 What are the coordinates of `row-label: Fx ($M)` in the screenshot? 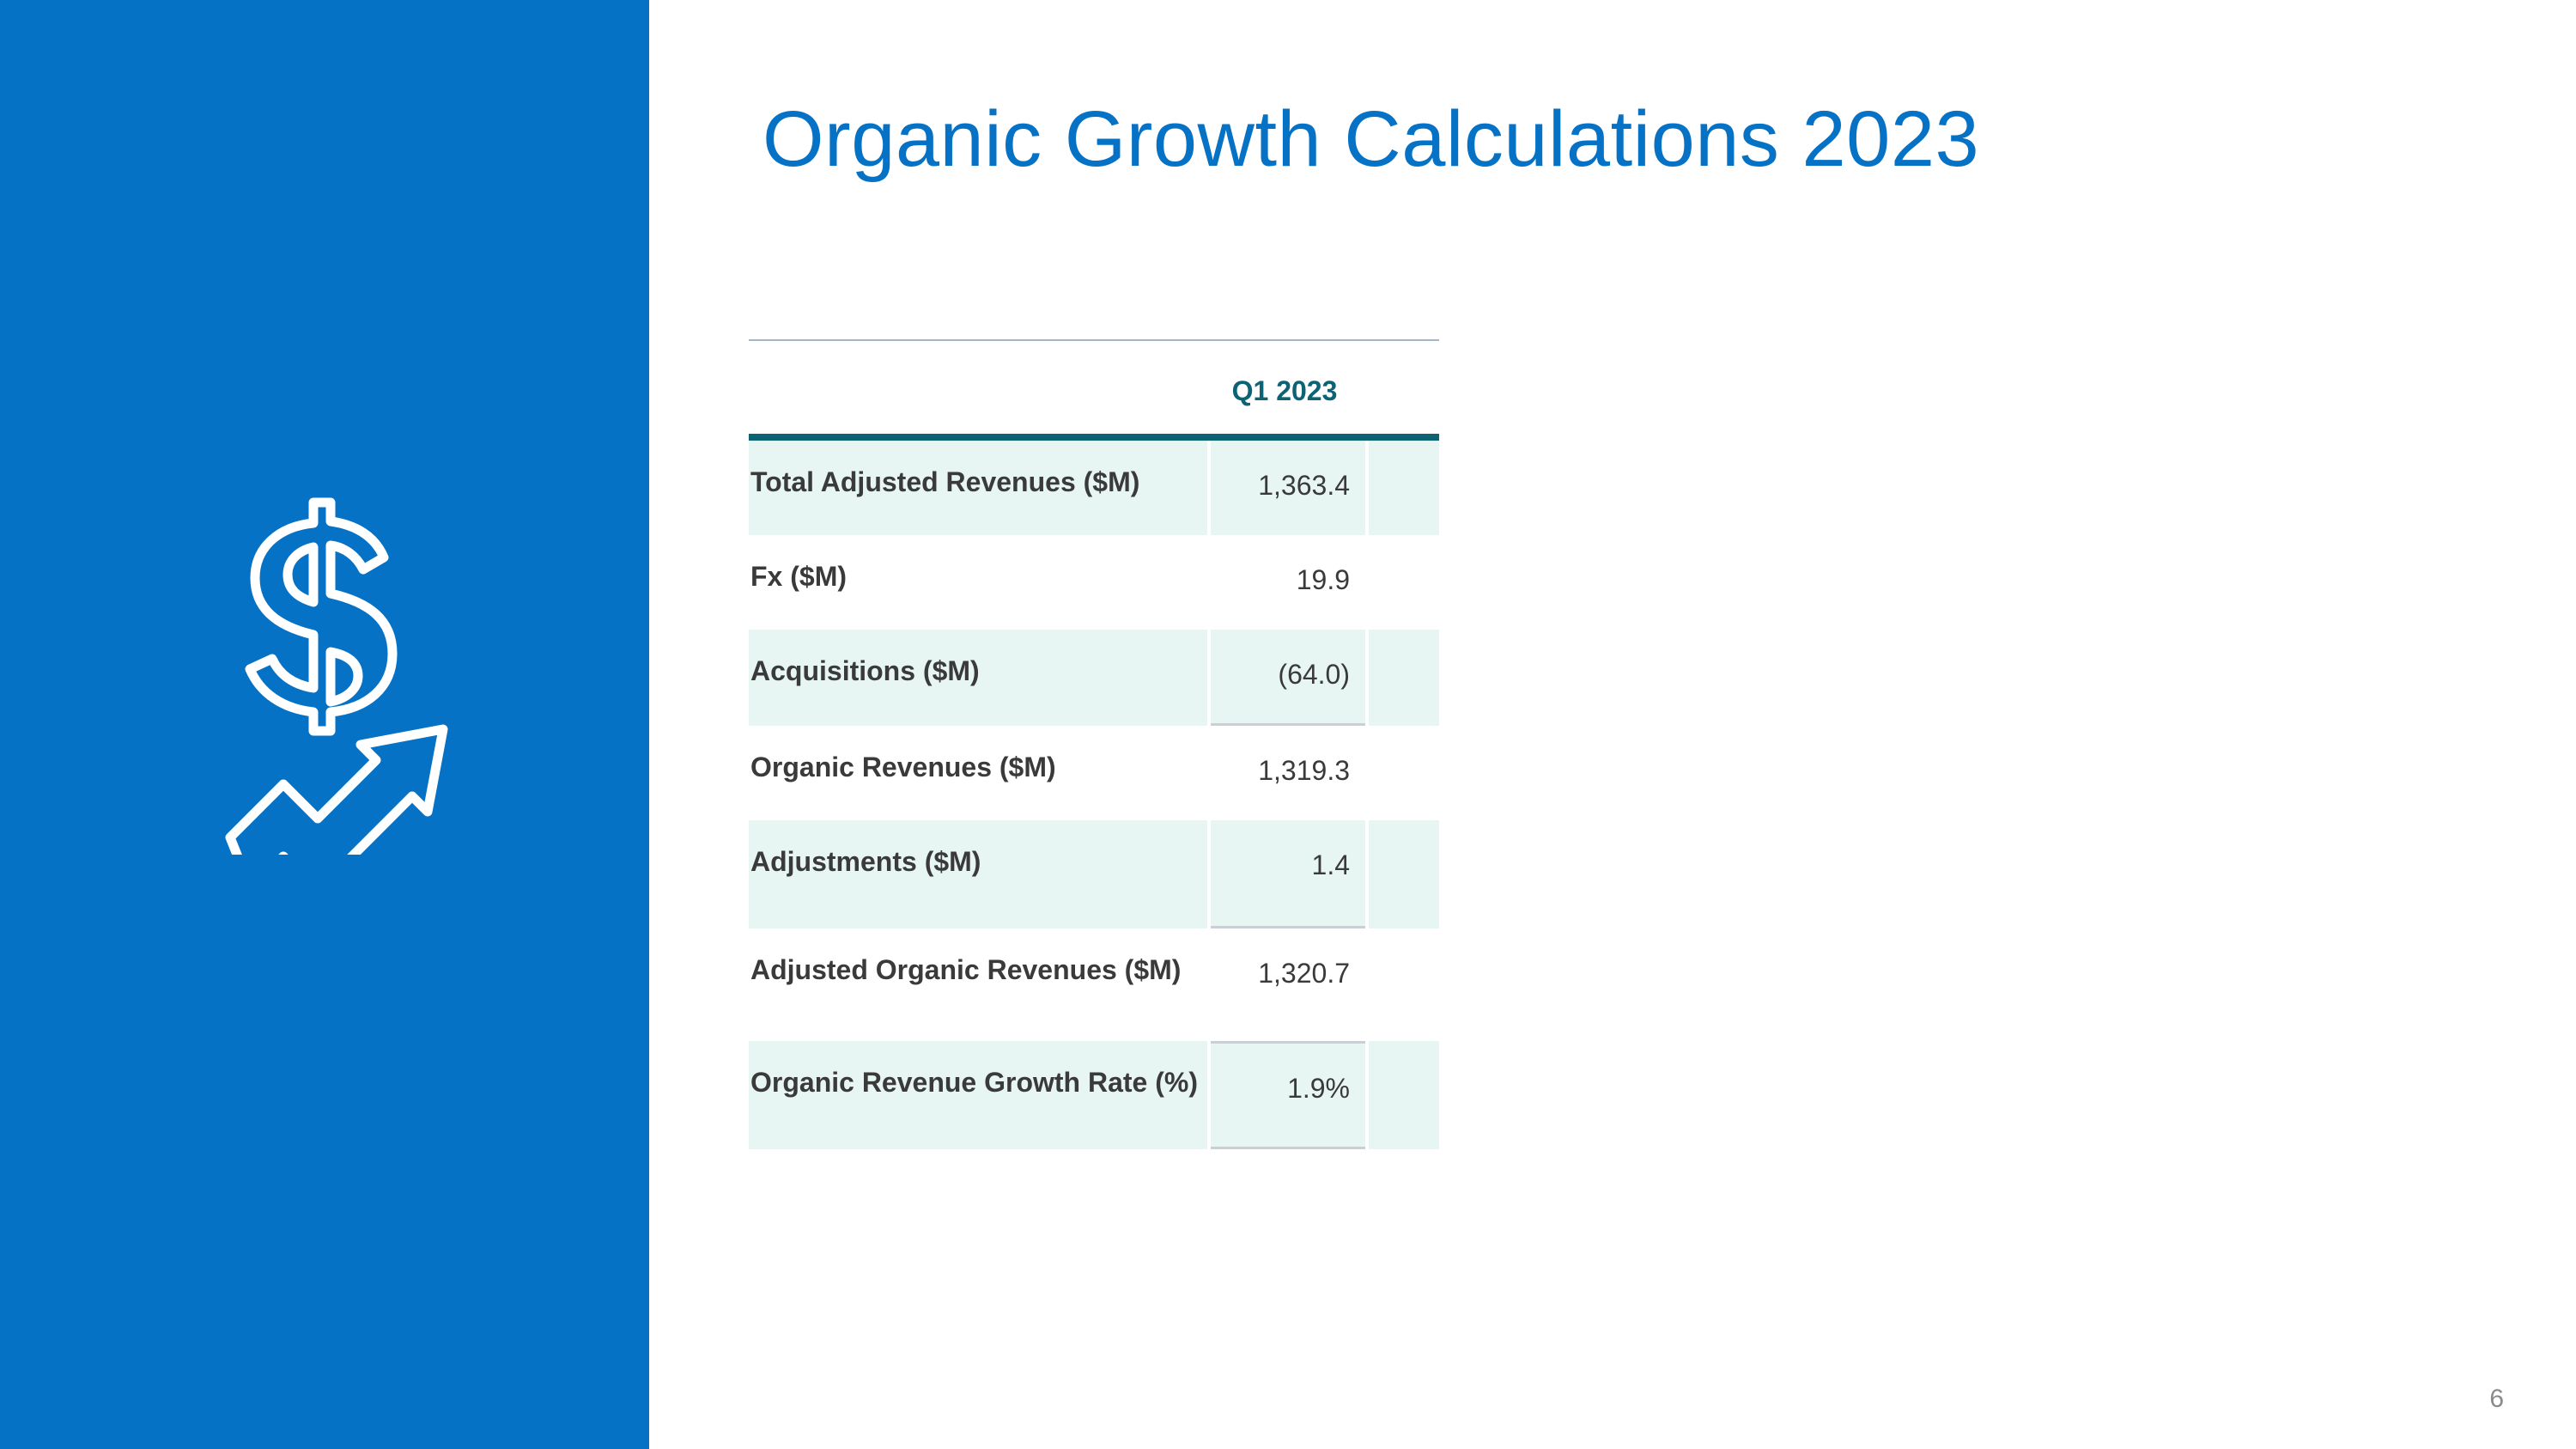 It's located at (799, 576).